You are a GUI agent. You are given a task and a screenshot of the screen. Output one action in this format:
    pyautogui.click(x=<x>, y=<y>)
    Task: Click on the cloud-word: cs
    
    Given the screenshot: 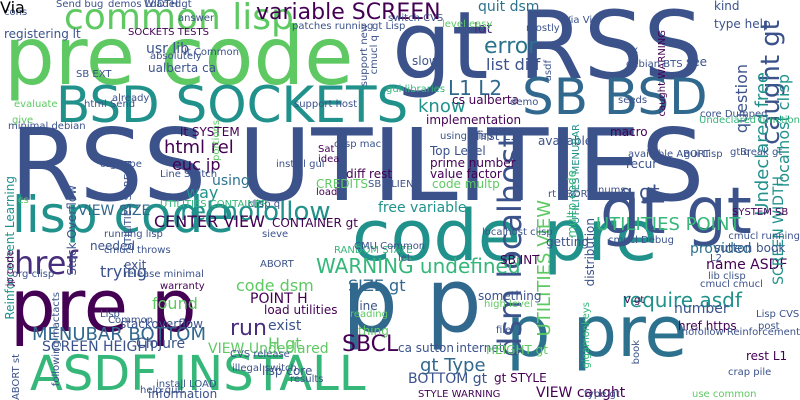 What is the action you would take?
    pyautogui.click(x=23, y=200)
    